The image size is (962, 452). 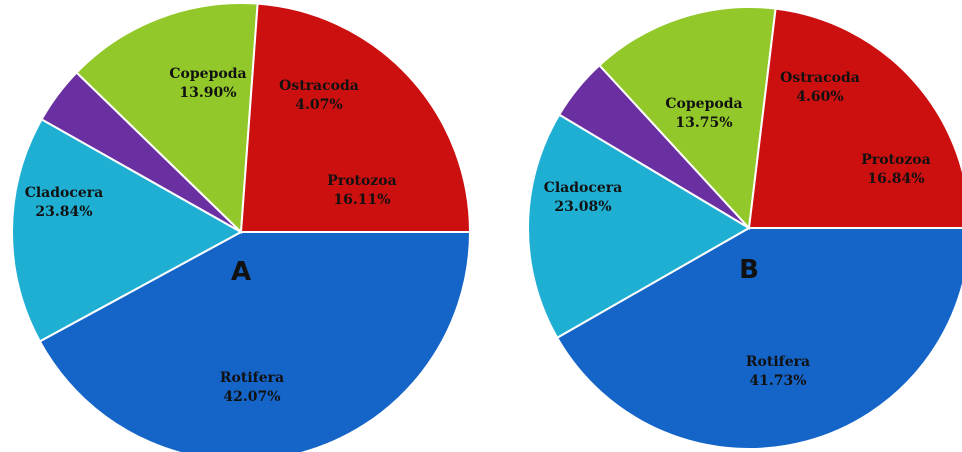 I want to click on slice-percent: 23.08%, so click(x=582, y=207).